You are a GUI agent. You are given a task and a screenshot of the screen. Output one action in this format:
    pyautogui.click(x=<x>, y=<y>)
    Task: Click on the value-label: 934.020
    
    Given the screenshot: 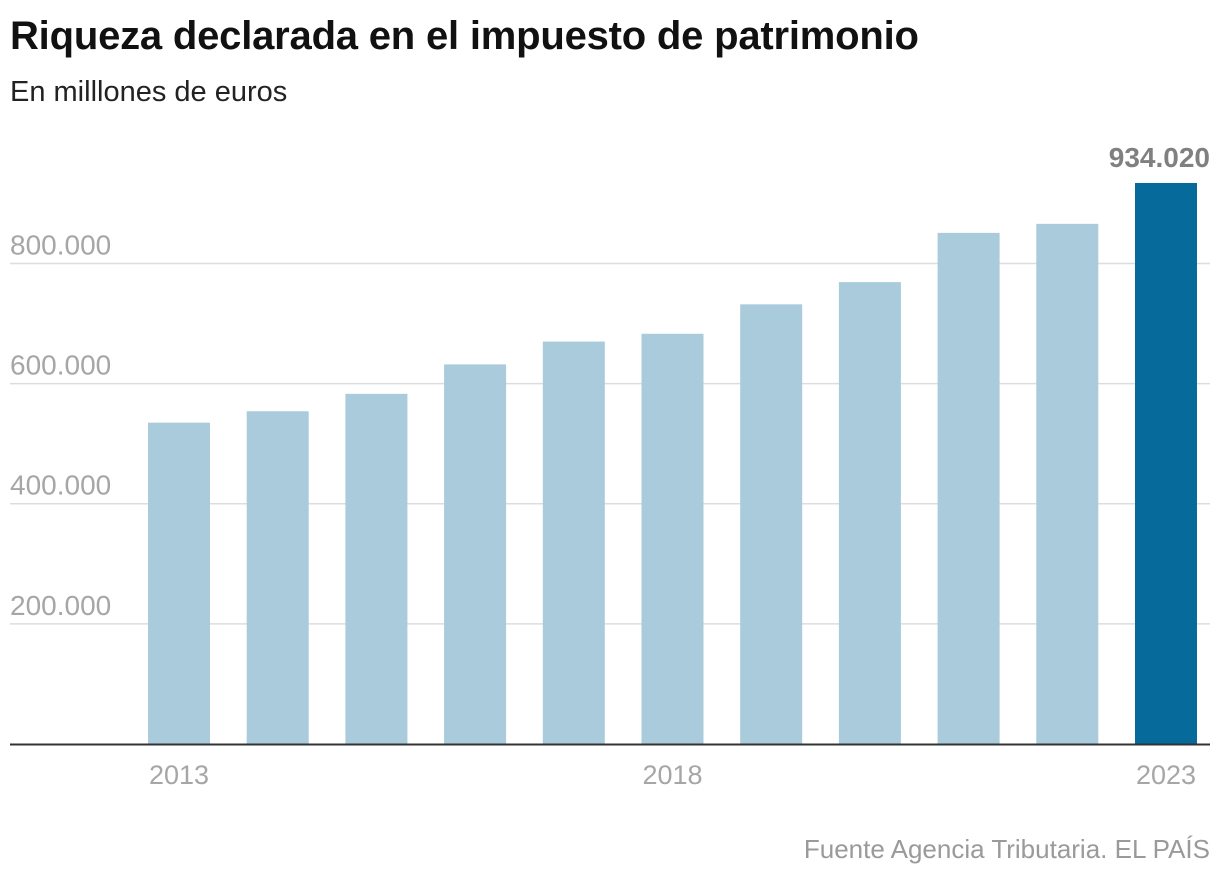 What is the action you would take?
    pyautogui.click(x=1159, y=157)
    